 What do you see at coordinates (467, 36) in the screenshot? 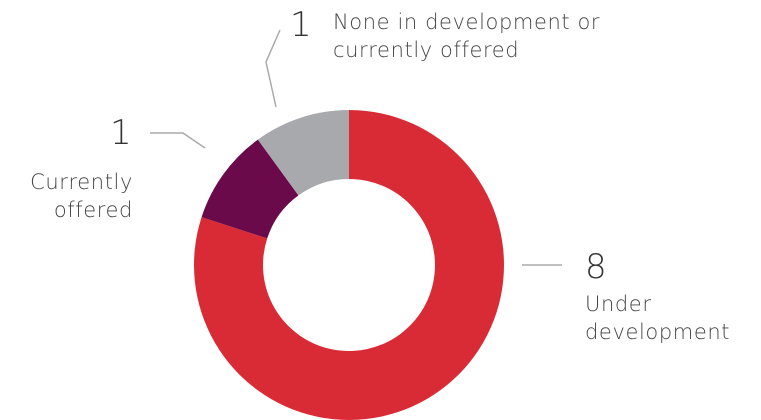
I see `category-label: None in development or currently offered` at bounding box center [467, 36].